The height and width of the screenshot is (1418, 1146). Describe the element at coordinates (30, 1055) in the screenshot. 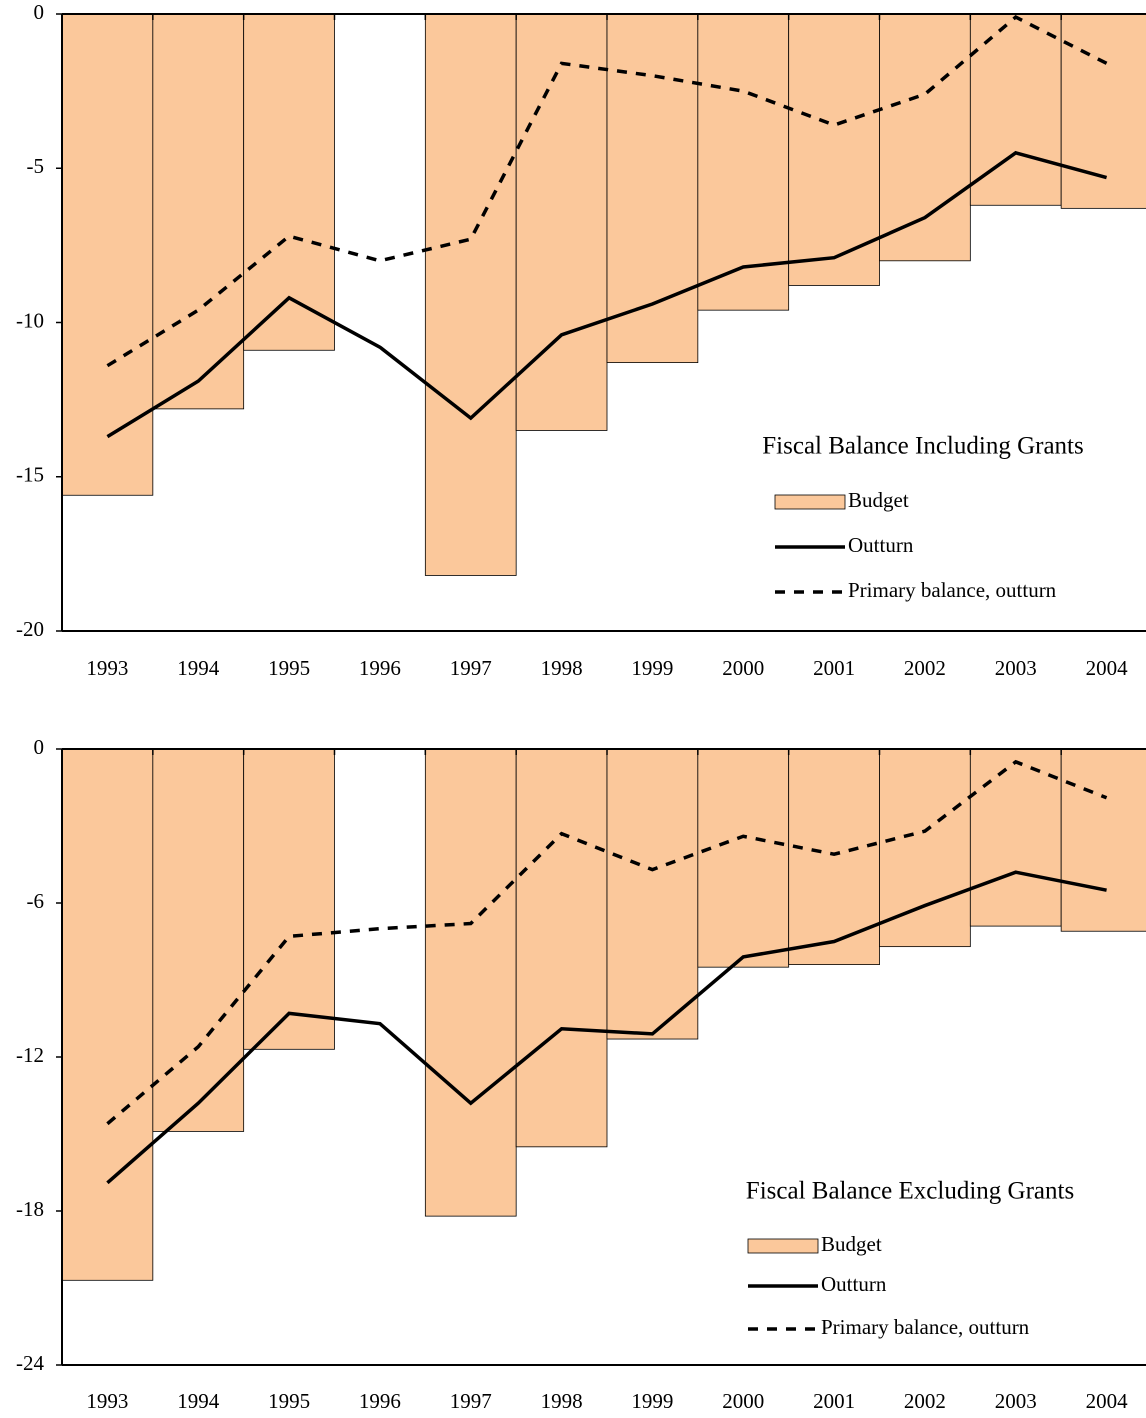

I see `y-tick-label: -12` at that location.